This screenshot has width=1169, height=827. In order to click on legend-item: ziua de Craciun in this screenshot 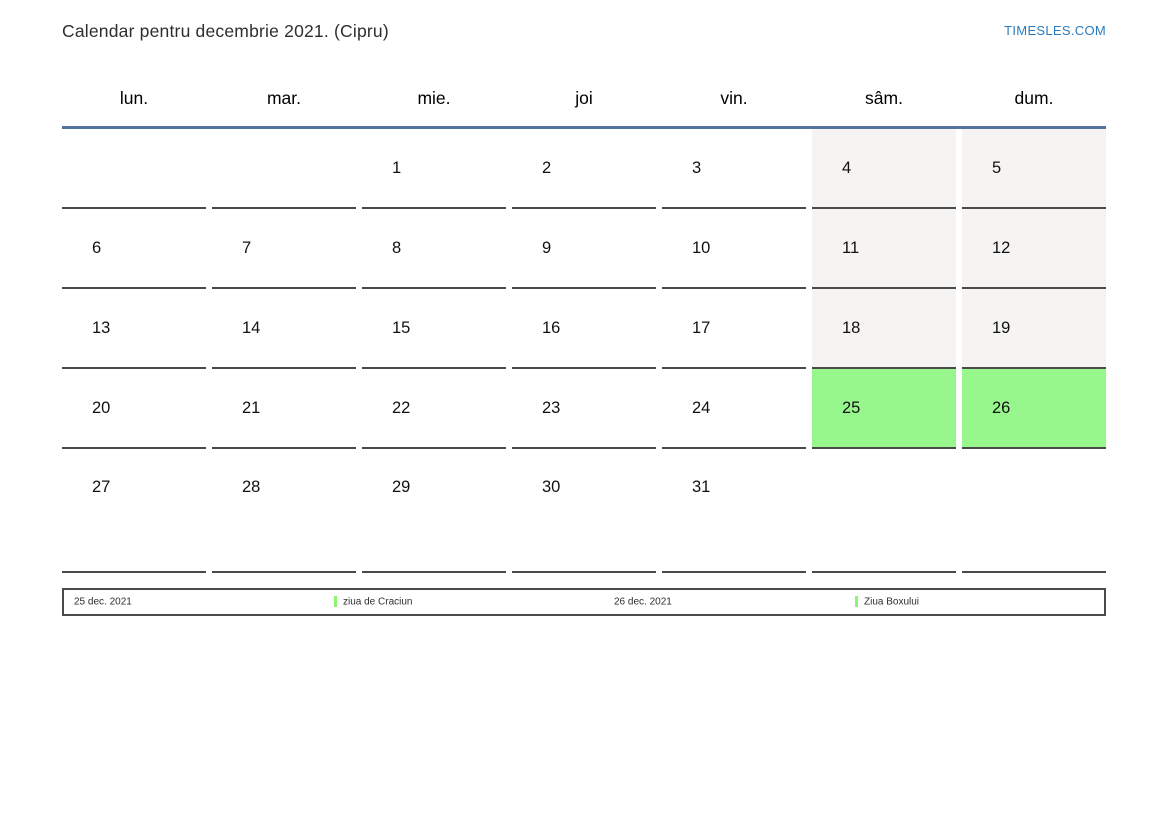, I will do `click(373, 602)`.